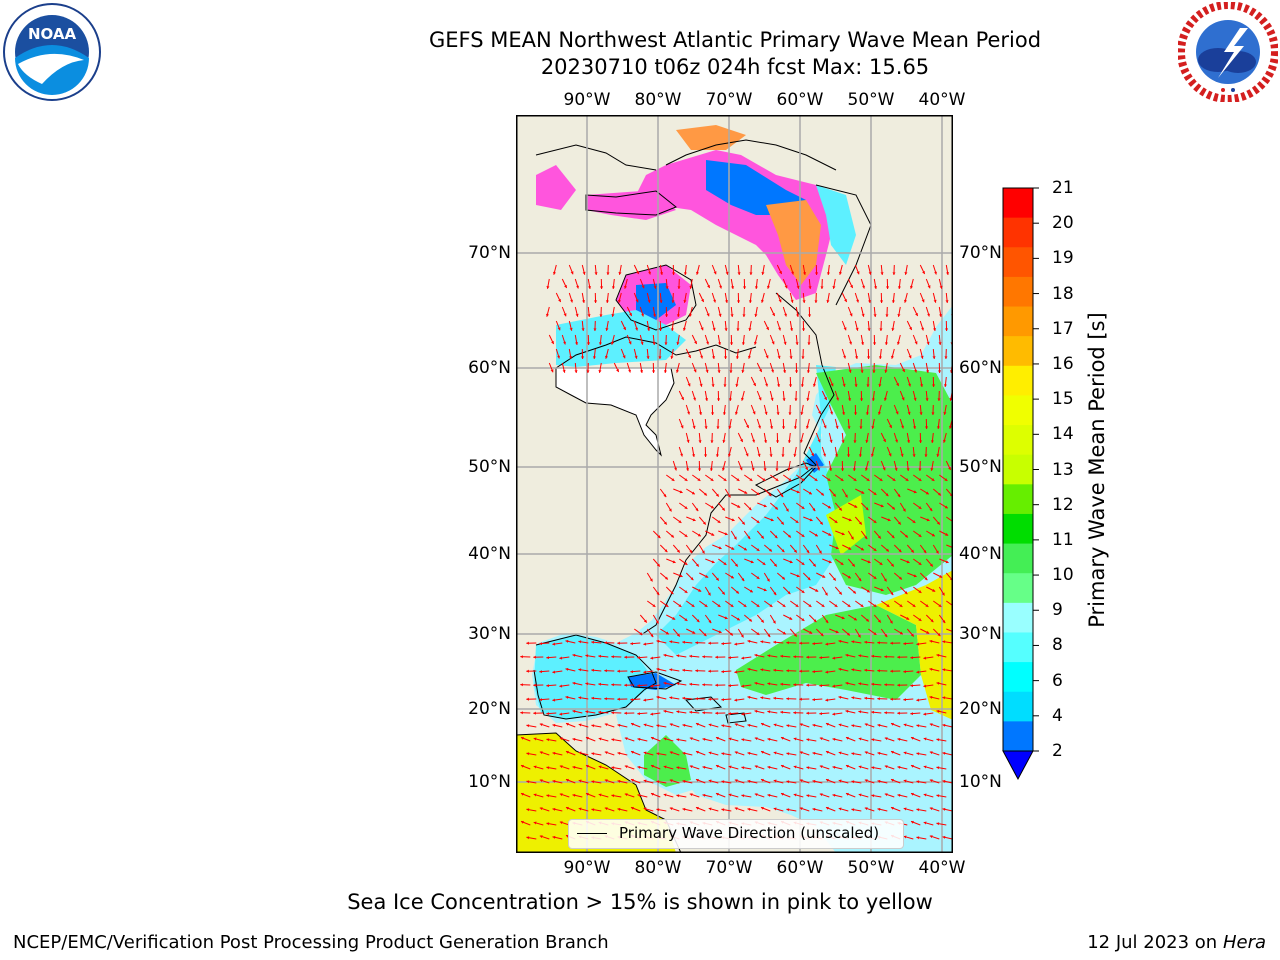  I want to click on colorbar-tick-label: 21, so click(1063, 188).